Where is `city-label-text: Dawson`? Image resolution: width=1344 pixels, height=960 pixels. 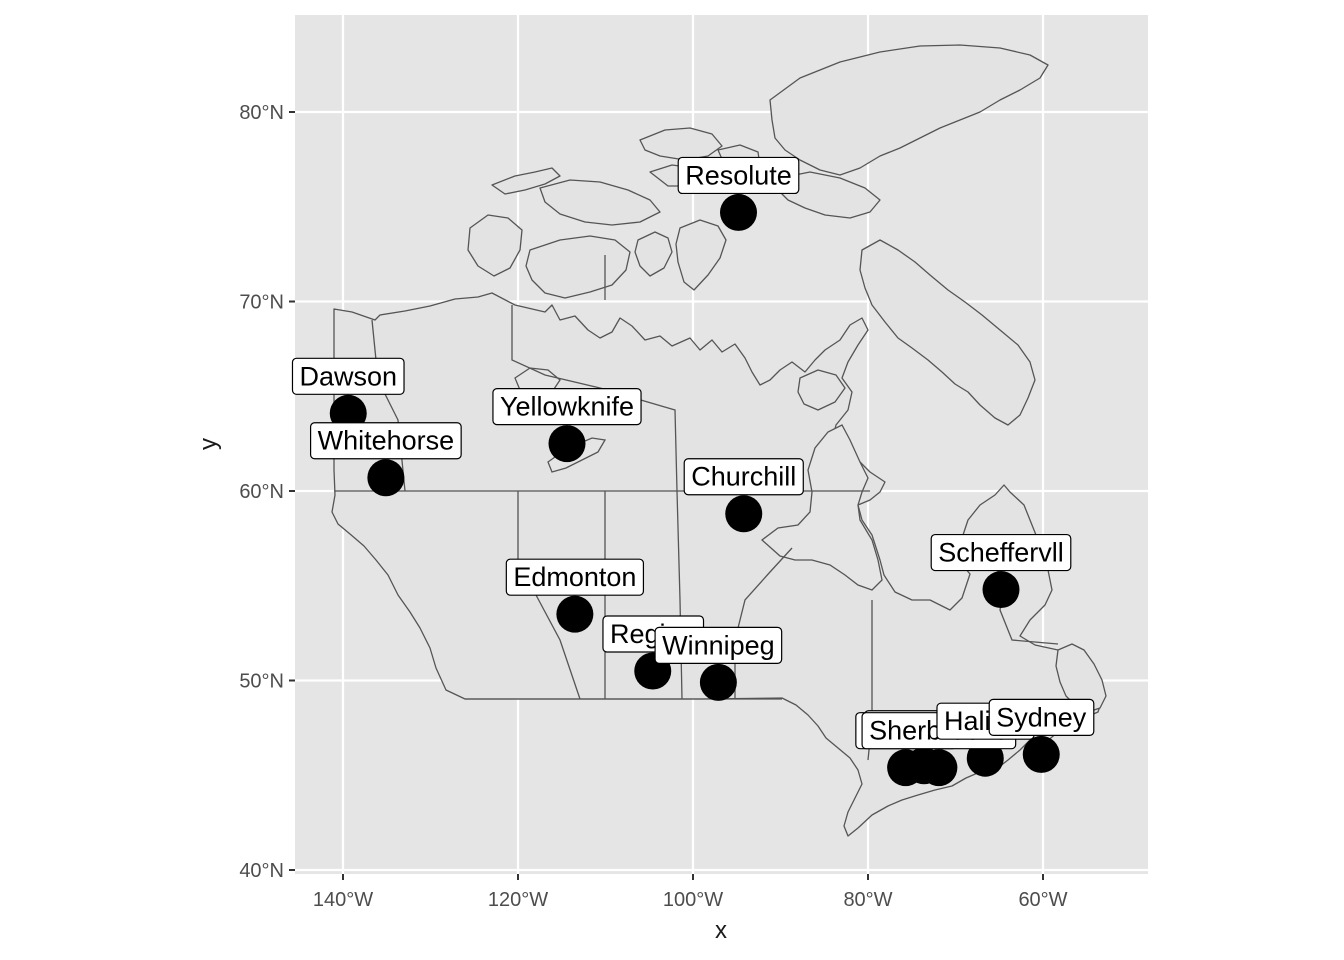
city-label-text: Dawson is located at coordinates (348, 376).